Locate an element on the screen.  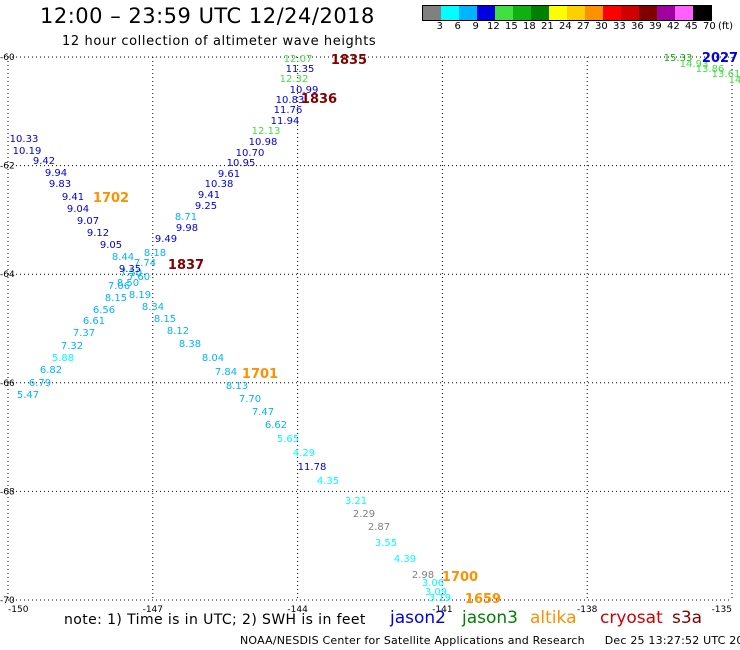
wave-height-value: 9.05 is located at coordinates (111, 245).